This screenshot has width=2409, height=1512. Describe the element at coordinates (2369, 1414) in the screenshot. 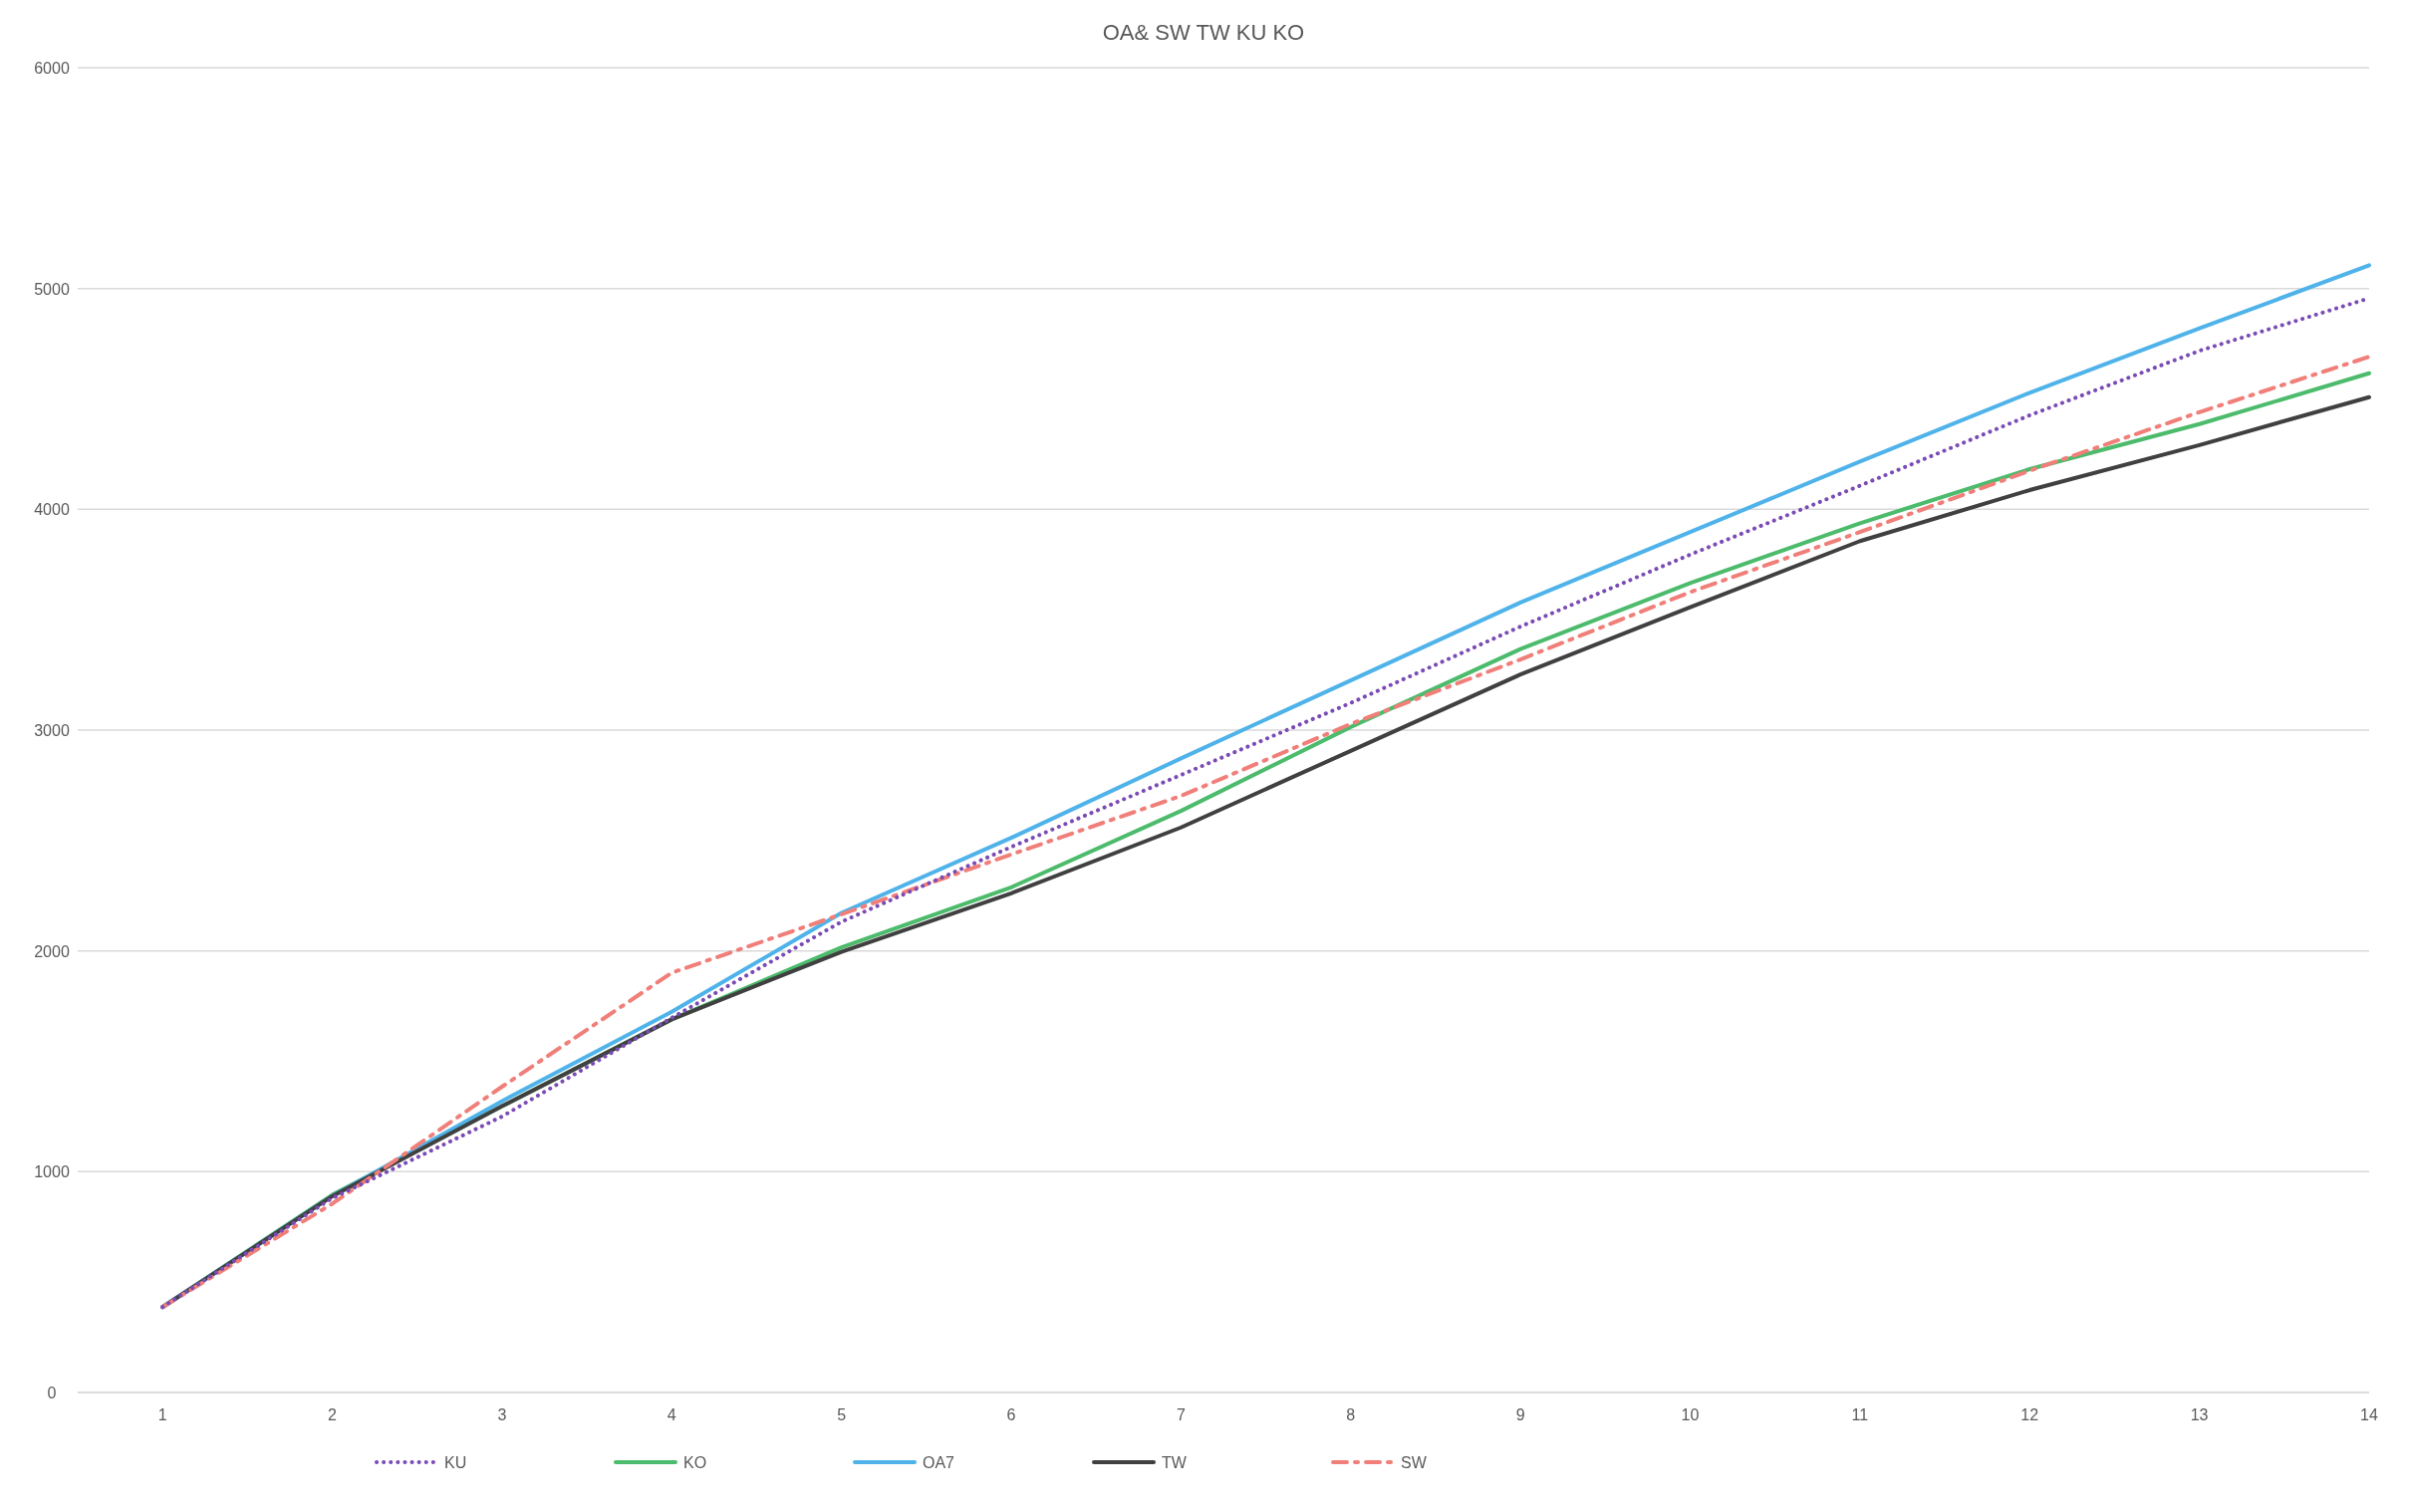

I see `x-tick-label: 14` at that location.